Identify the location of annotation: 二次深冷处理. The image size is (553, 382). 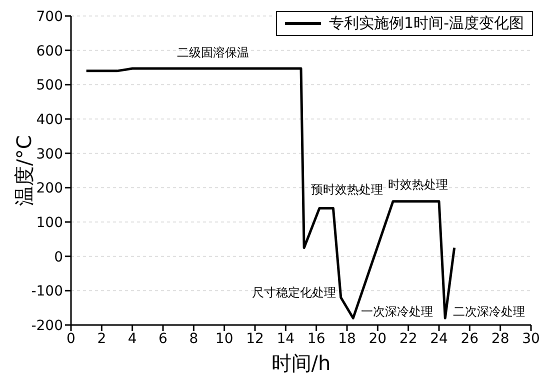
(489, 312).